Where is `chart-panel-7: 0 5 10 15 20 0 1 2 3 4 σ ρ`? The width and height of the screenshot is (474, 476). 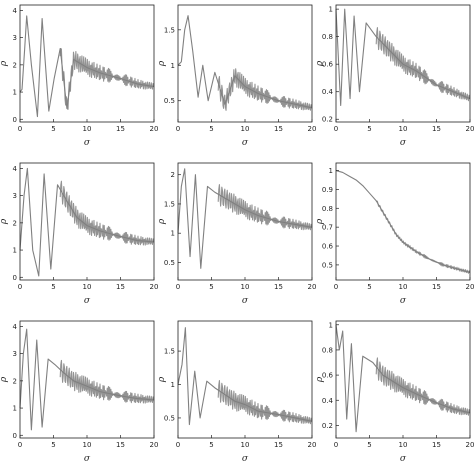 chart-panel-7: 0 5 10 15 20 0 1 2 3 4 σ ρ is located at coordinates (79, 395).